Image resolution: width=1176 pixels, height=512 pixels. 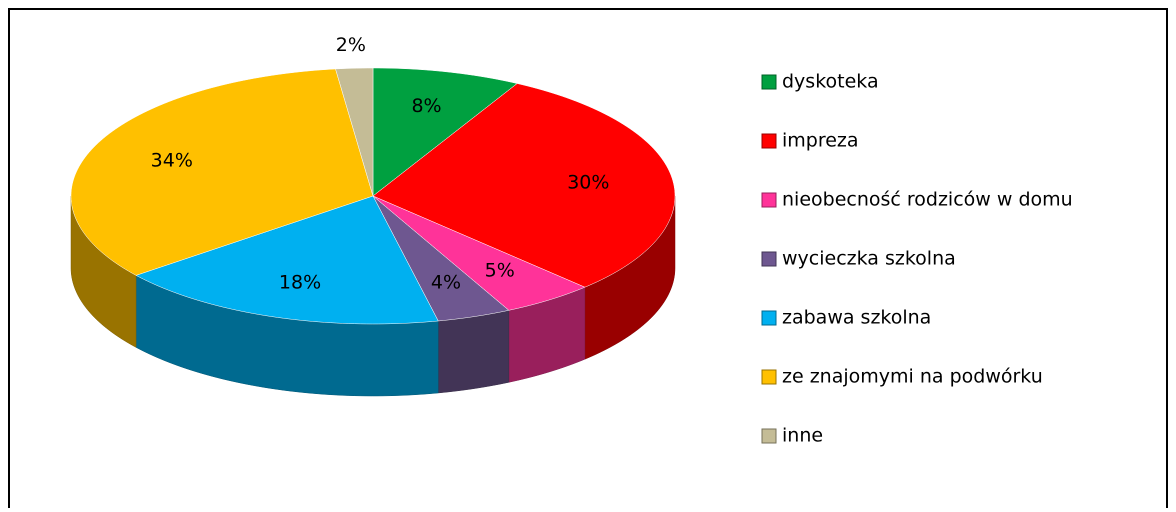 What do you see at coordinates (588, 183) in the screenshot?
I see `data-label: 30%` at bounding box center [588, 183].